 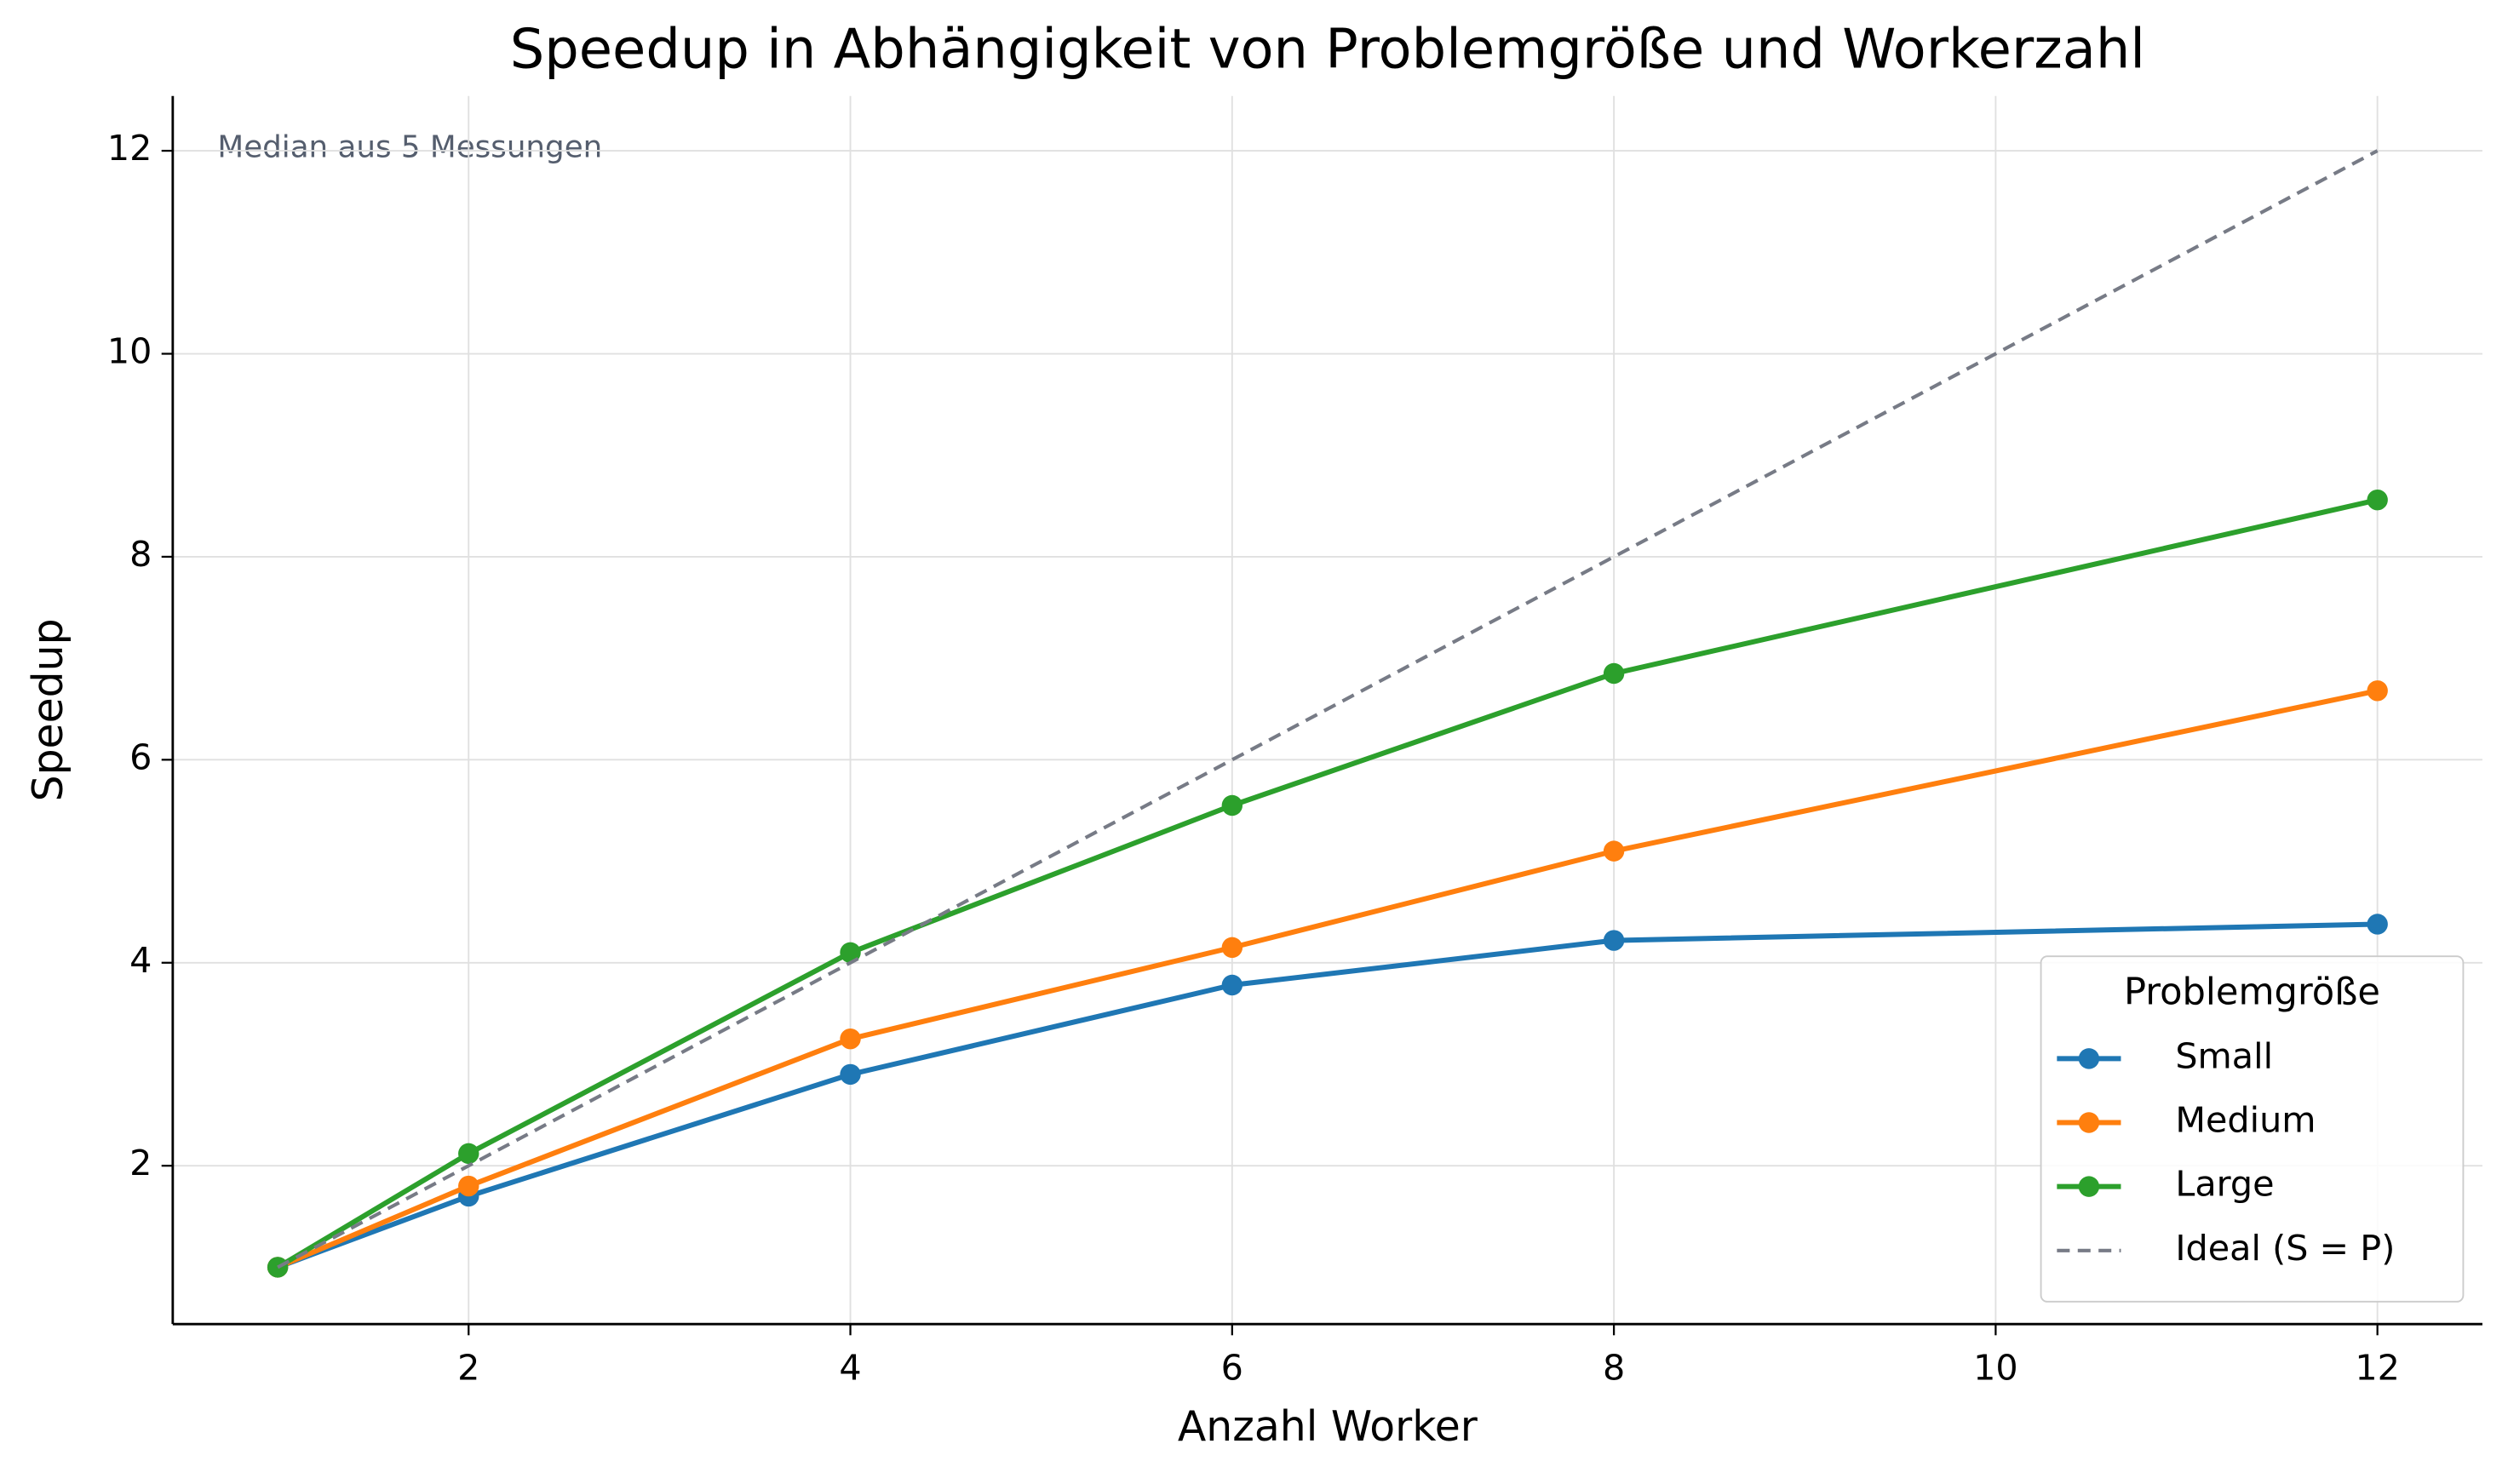 I want to click on x-tick-label: 8, so click(x=1614, y=1368).